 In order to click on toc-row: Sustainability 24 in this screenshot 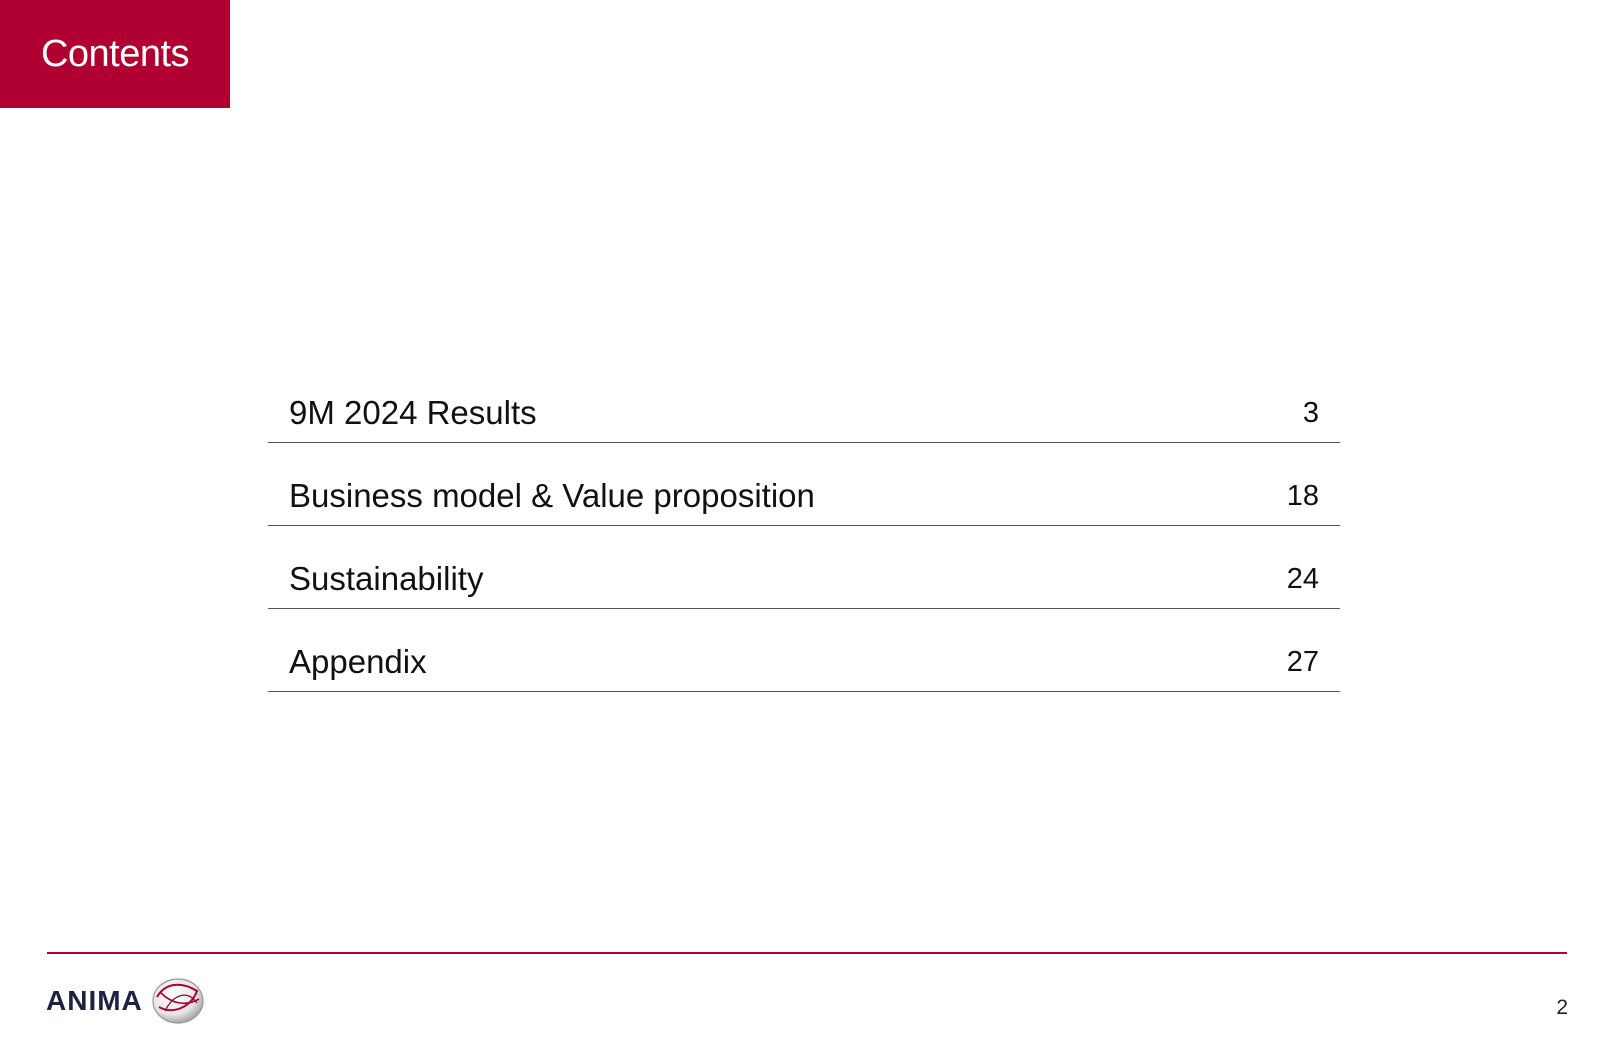, I will do `click(804, 567)`.